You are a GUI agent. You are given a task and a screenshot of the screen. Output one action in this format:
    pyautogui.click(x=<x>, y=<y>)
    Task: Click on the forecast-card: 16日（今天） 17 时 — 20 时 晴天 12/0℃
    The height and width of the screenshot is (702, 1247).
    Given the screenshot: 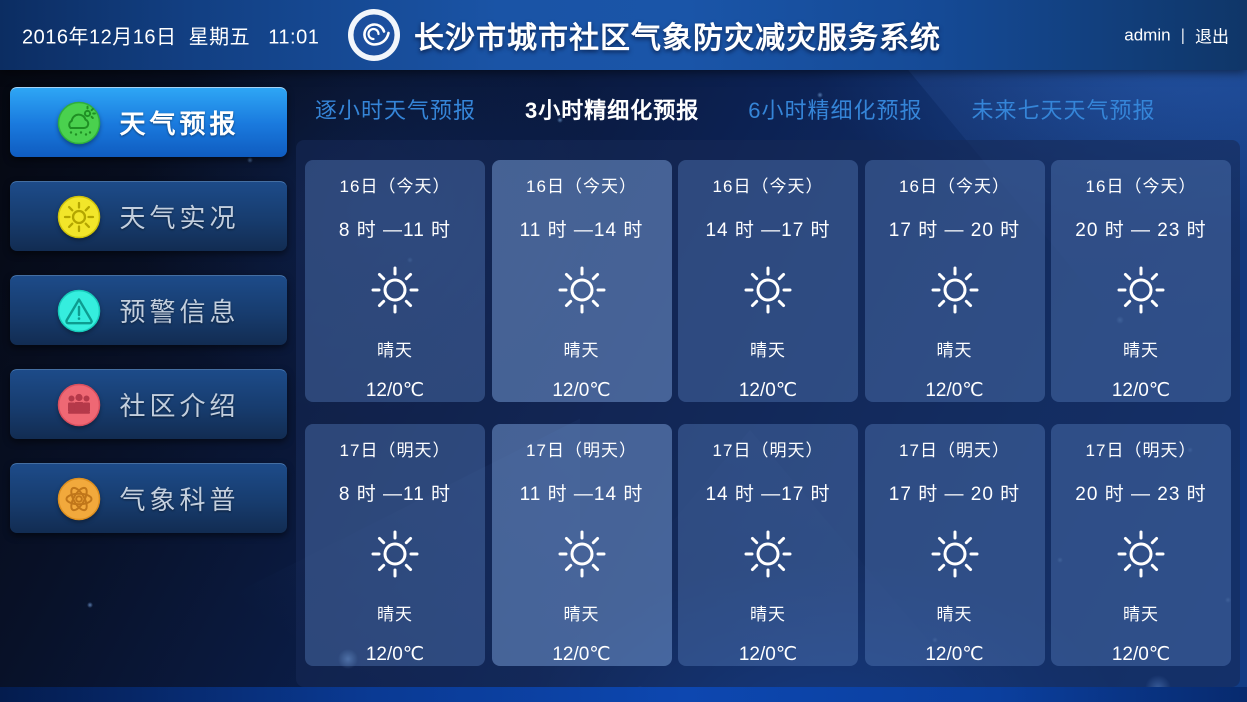 What is the action you would take?
    pyautogui.click(x=954, y=281)
    